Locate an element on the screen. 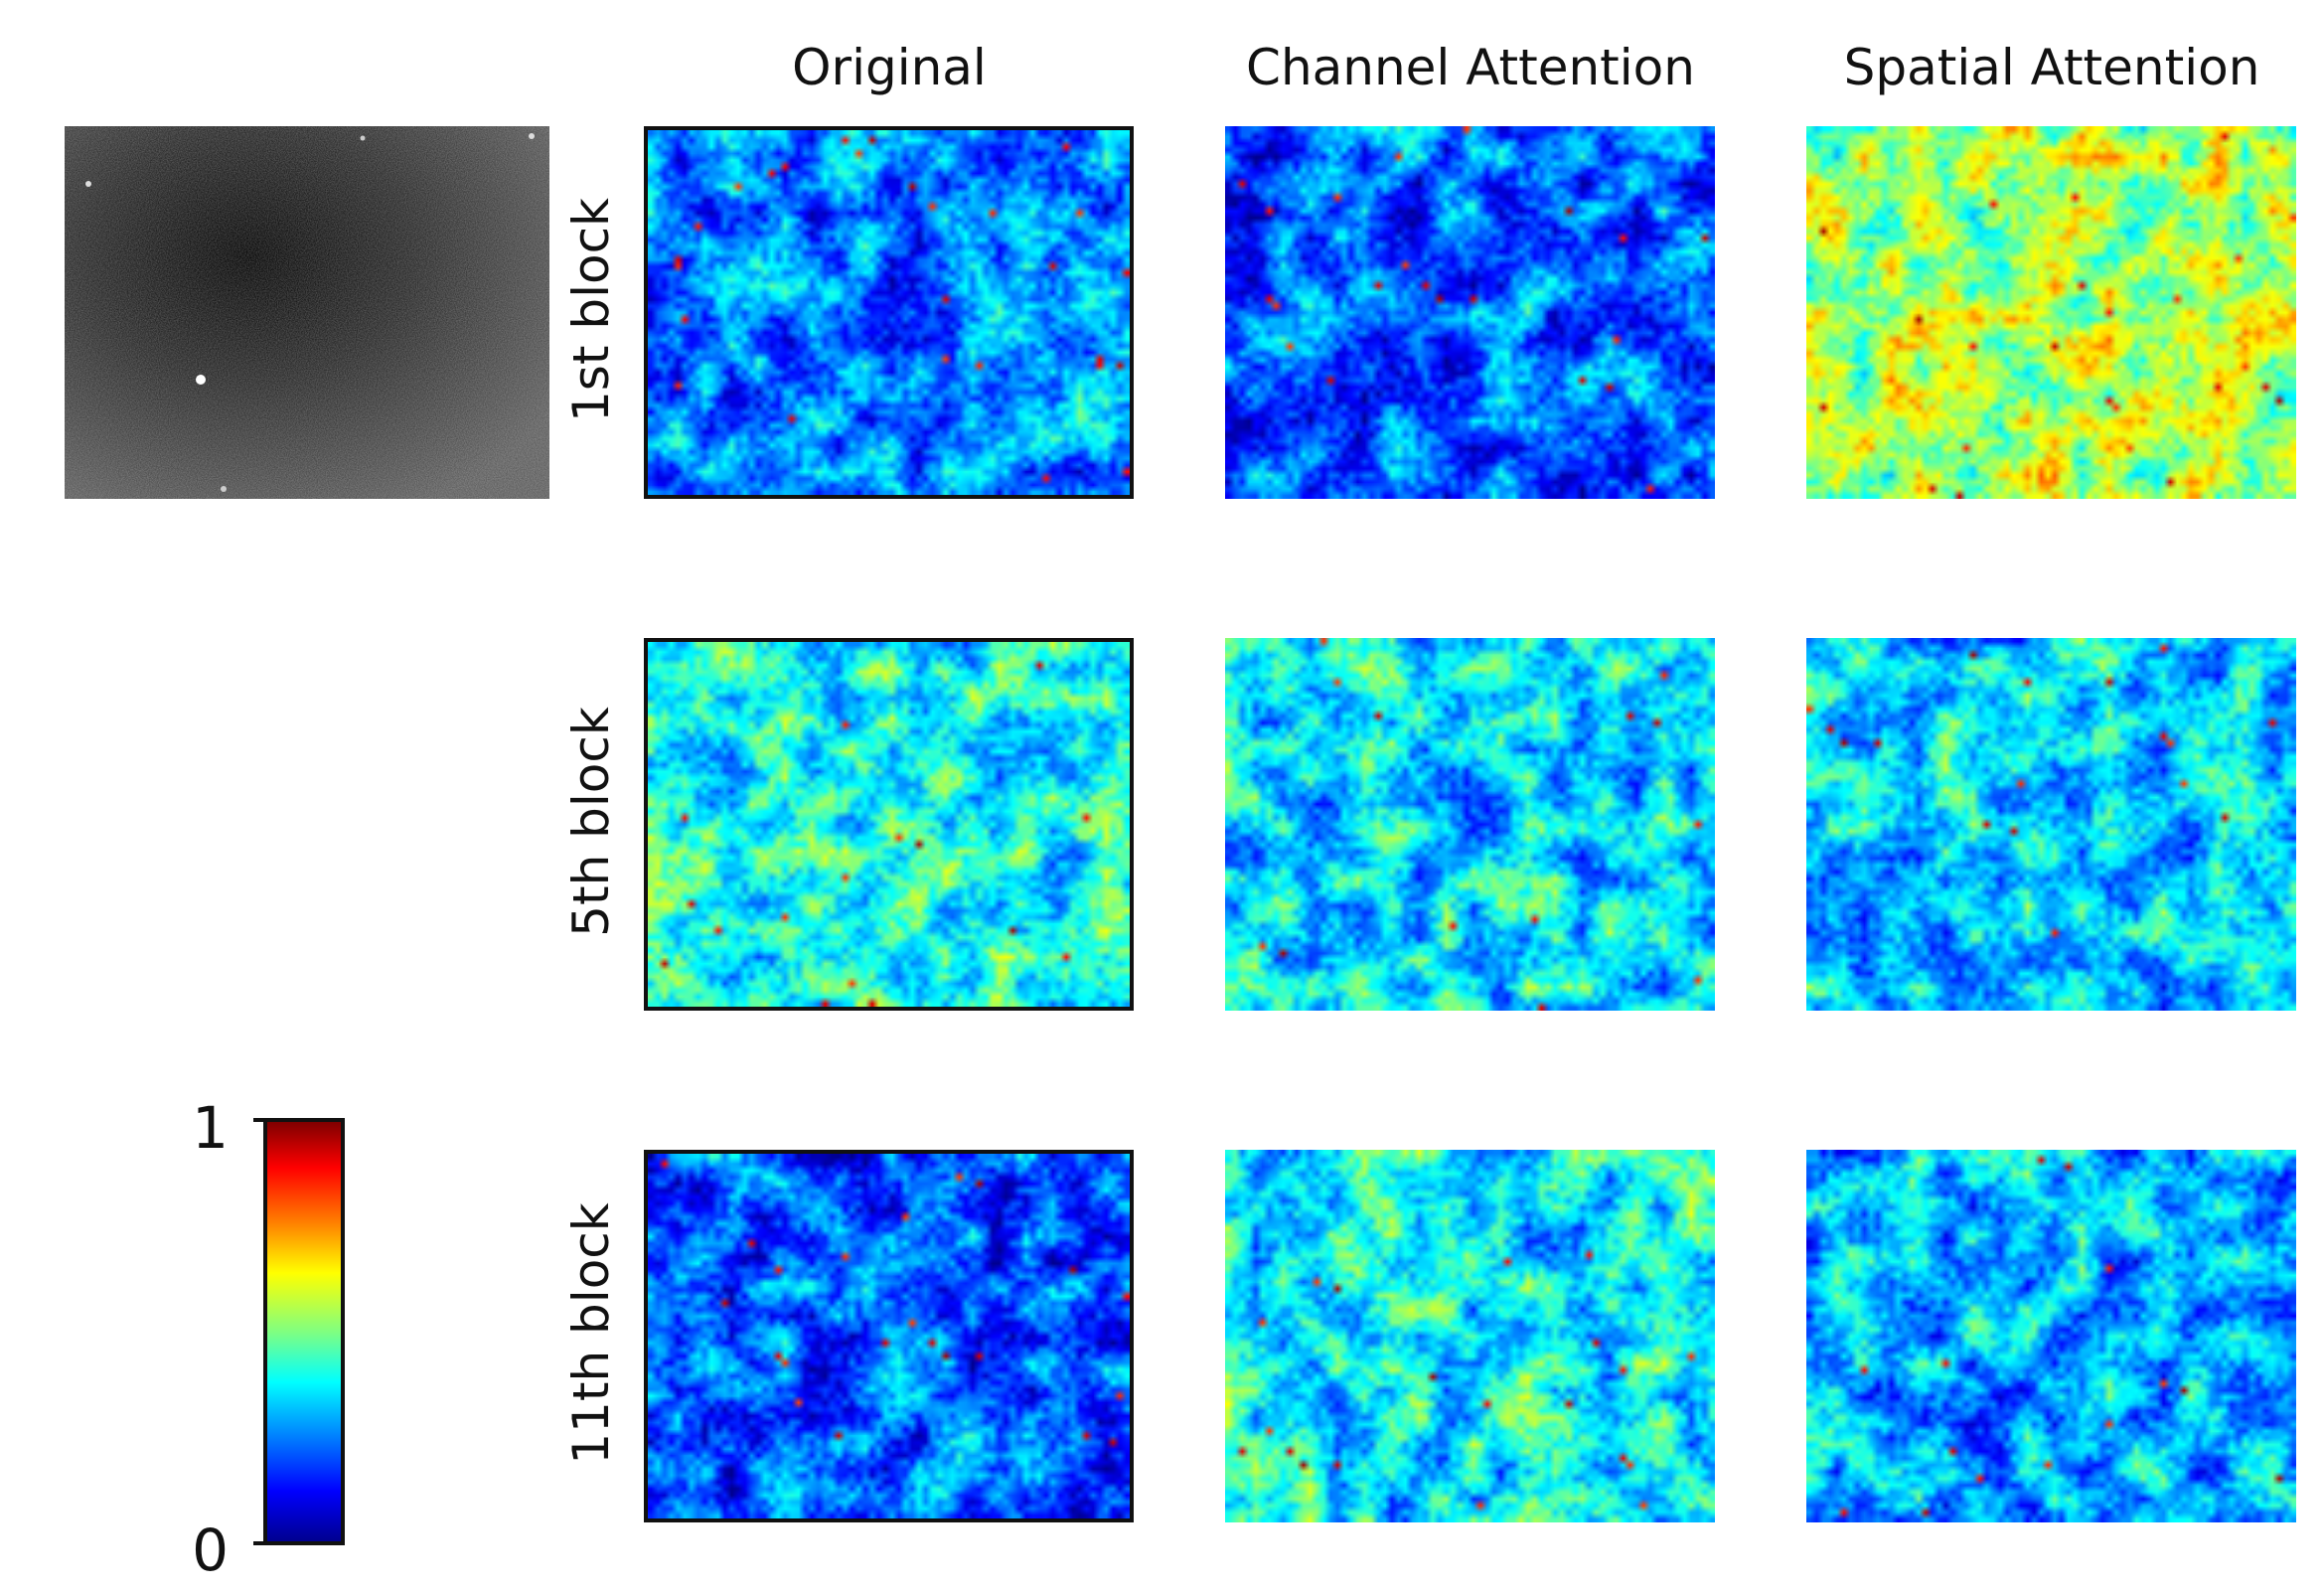 This screenshot has width=2324, height=1593. heatmap-5th-block-spatial-attention is located at coordinates (2051, 825).